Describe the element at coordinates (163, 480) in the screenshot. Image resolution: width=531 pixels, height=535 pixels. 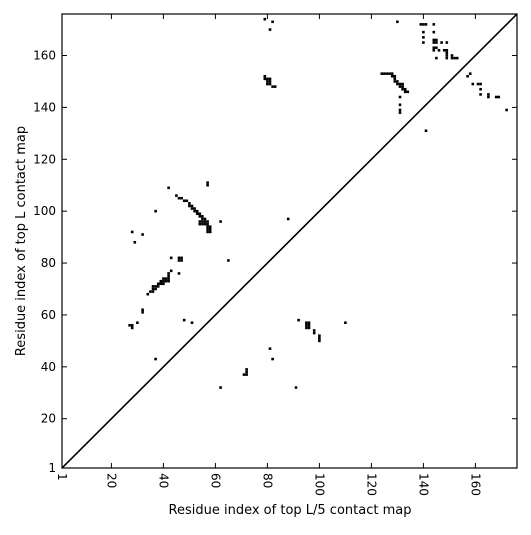
I see `x-tick-label: 40` at that location.